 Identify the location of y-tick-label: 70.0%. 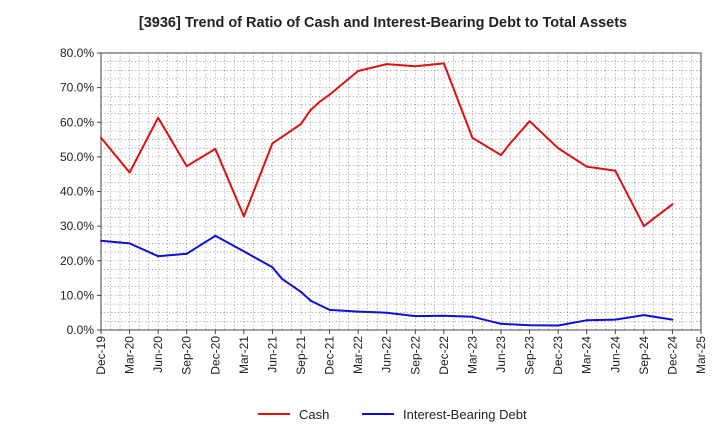
(77, 88).